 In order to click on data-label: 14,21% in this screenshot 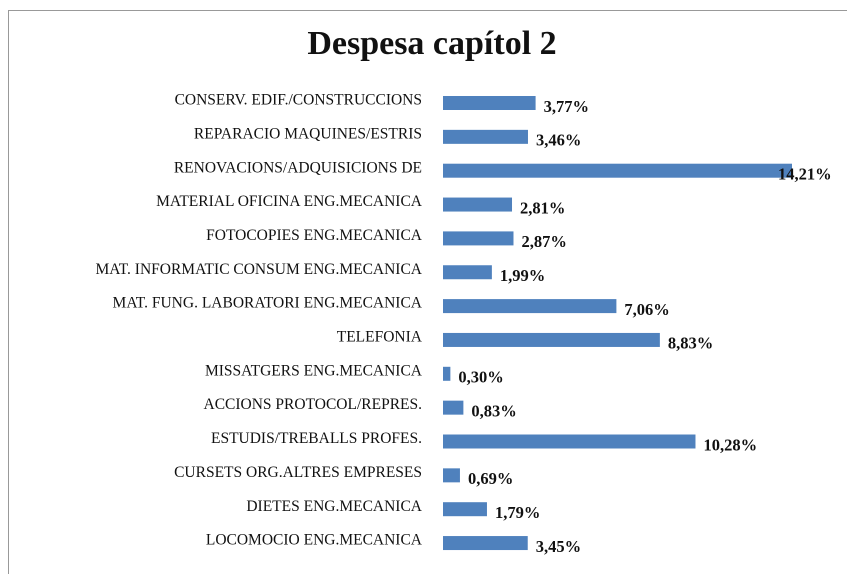, I will do `click(805, 173)`.